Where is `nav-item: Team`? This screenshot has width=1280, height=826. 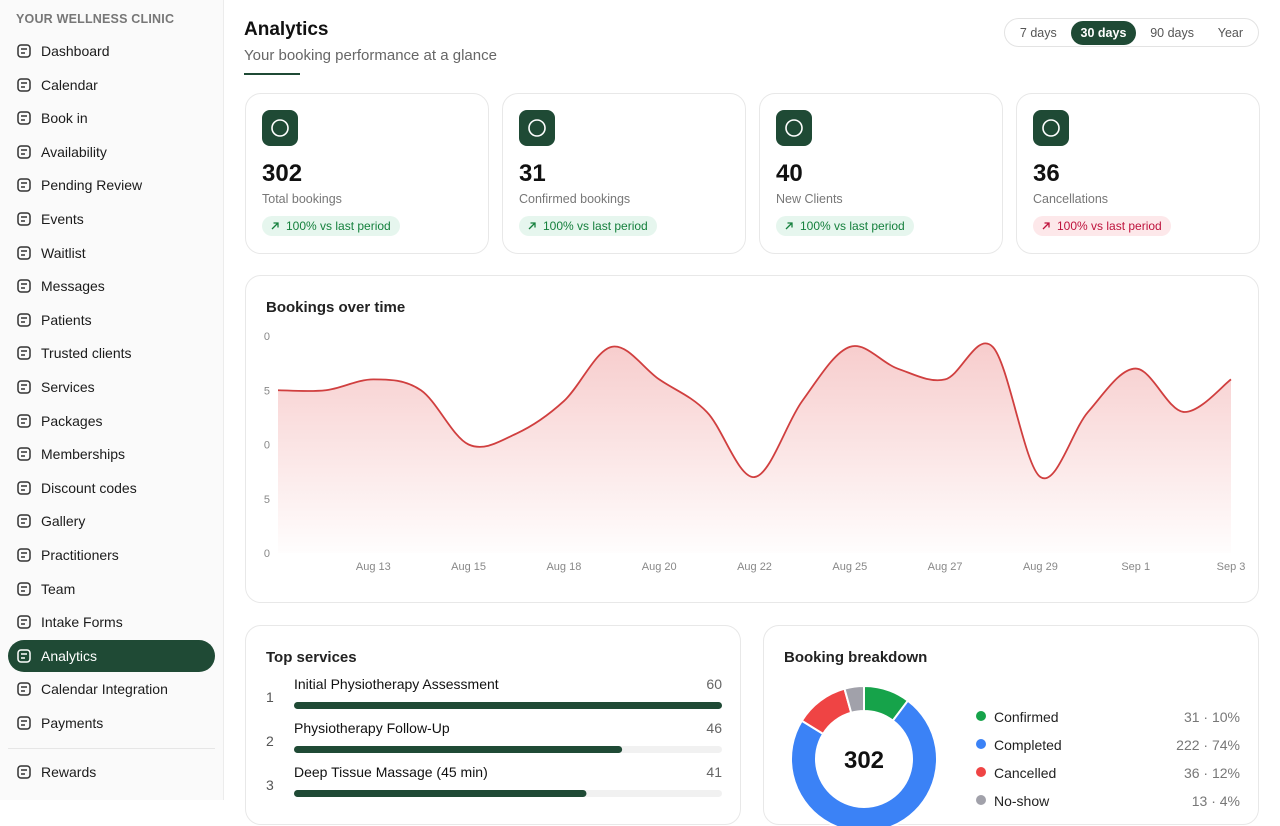 nav-item: Team is located at coordinates (111, 589).